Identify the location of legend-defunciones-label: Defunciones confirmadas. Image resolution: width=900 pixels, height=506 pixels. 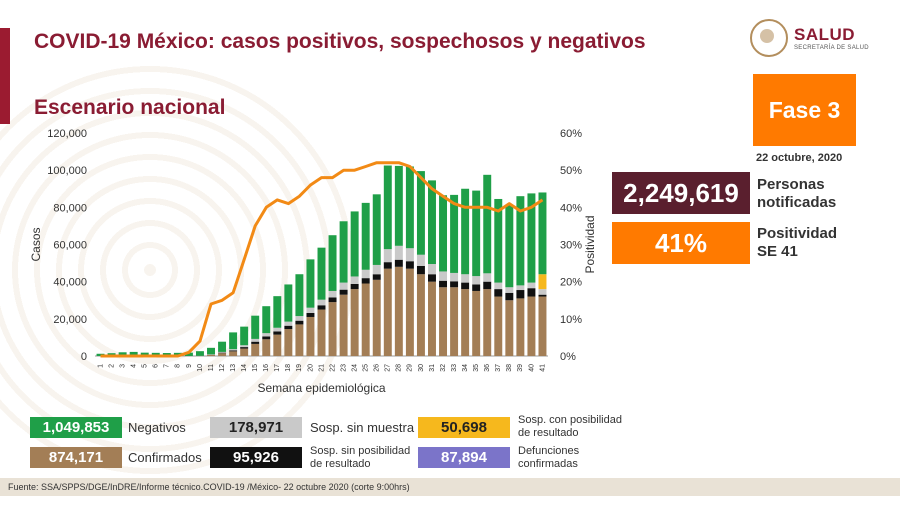
(549, 457).